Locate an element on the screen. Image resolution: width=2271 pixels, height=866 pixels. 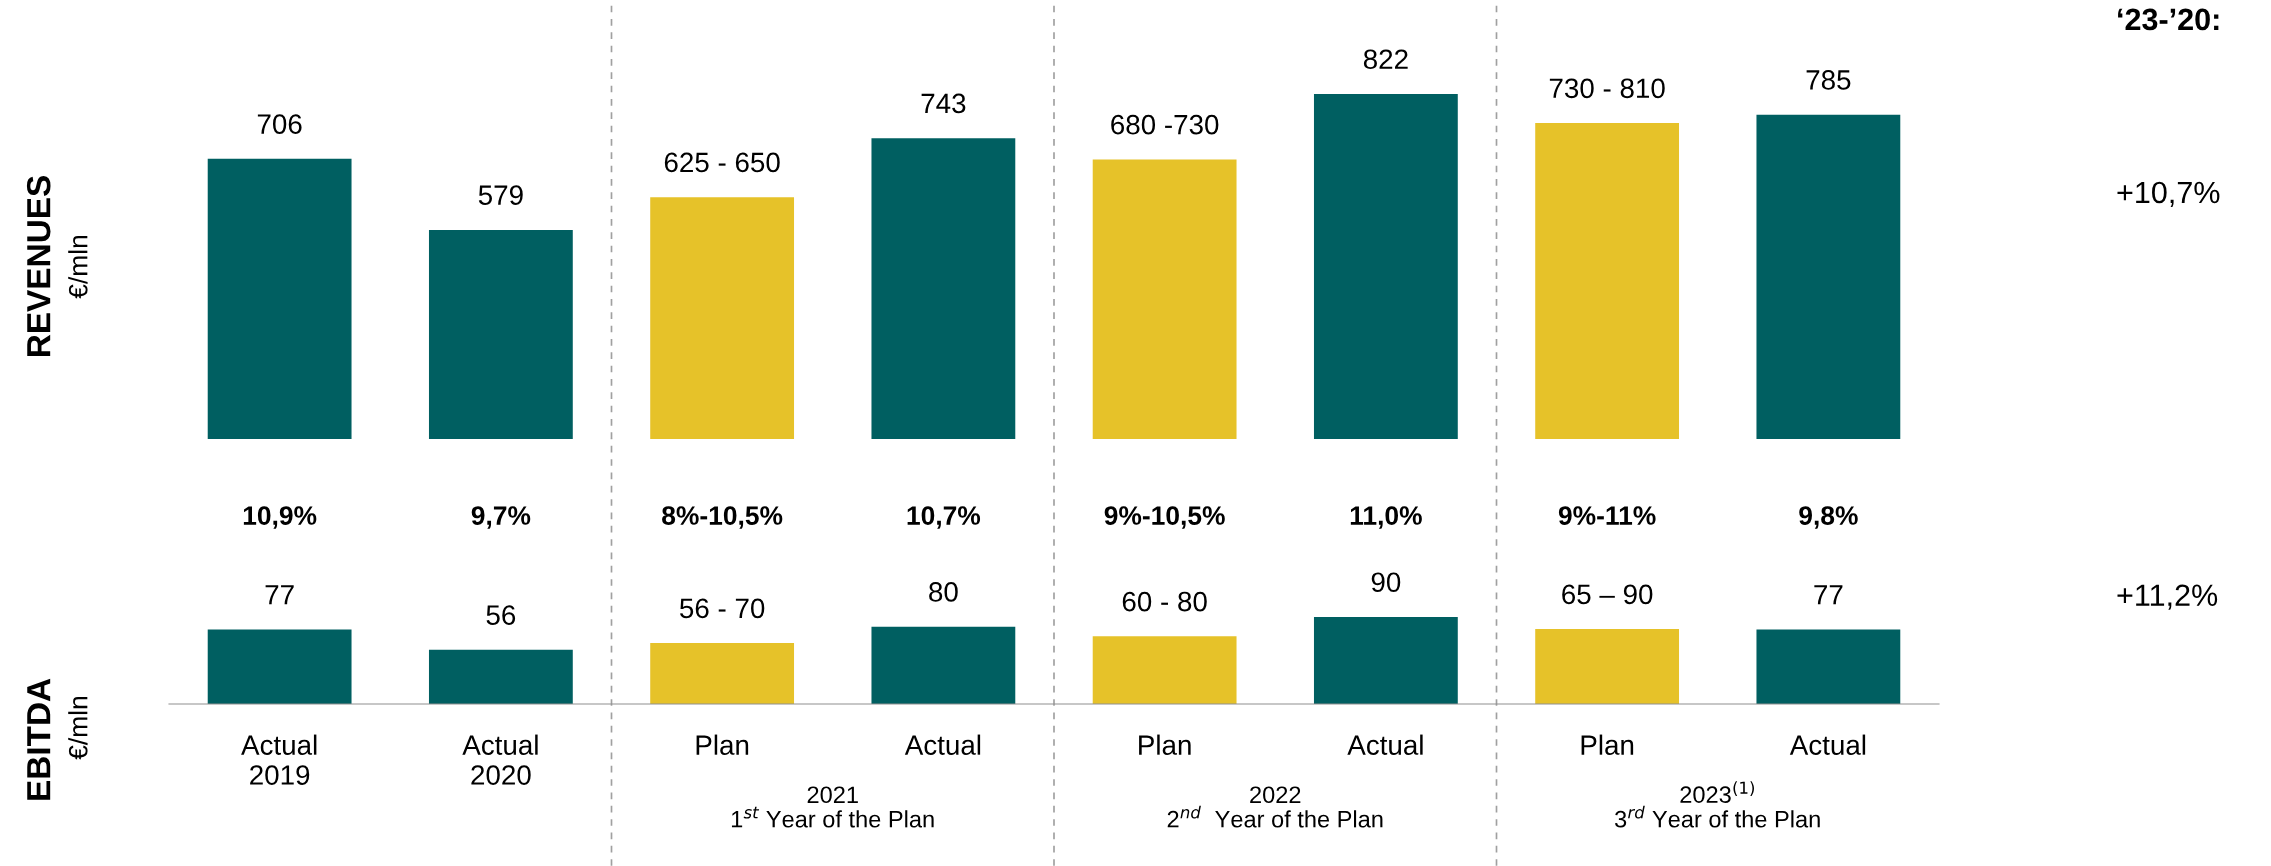
x-tick-label: Actual 2020 is located at coordinates (500, 759).